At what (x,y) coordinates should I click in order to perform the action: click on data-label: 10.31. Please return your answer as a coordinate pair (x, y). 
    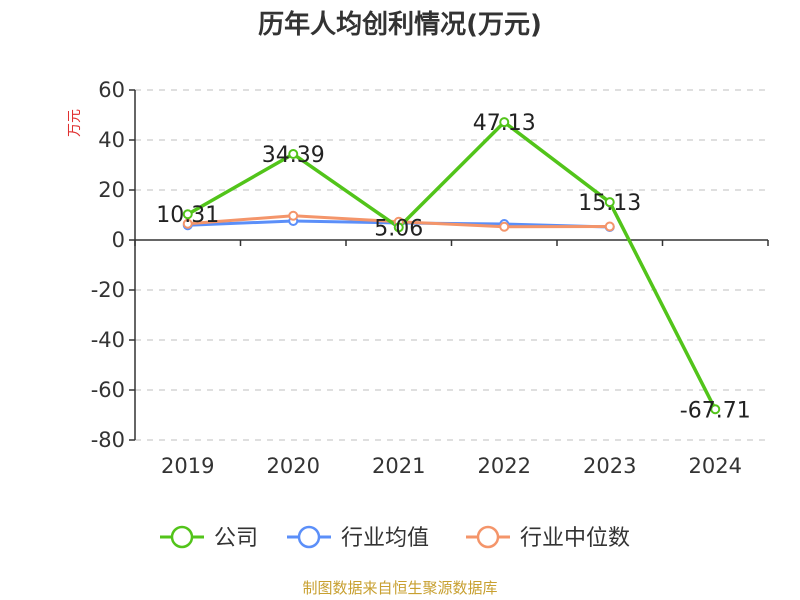
    Looking at the image, I should click on (187, 215).